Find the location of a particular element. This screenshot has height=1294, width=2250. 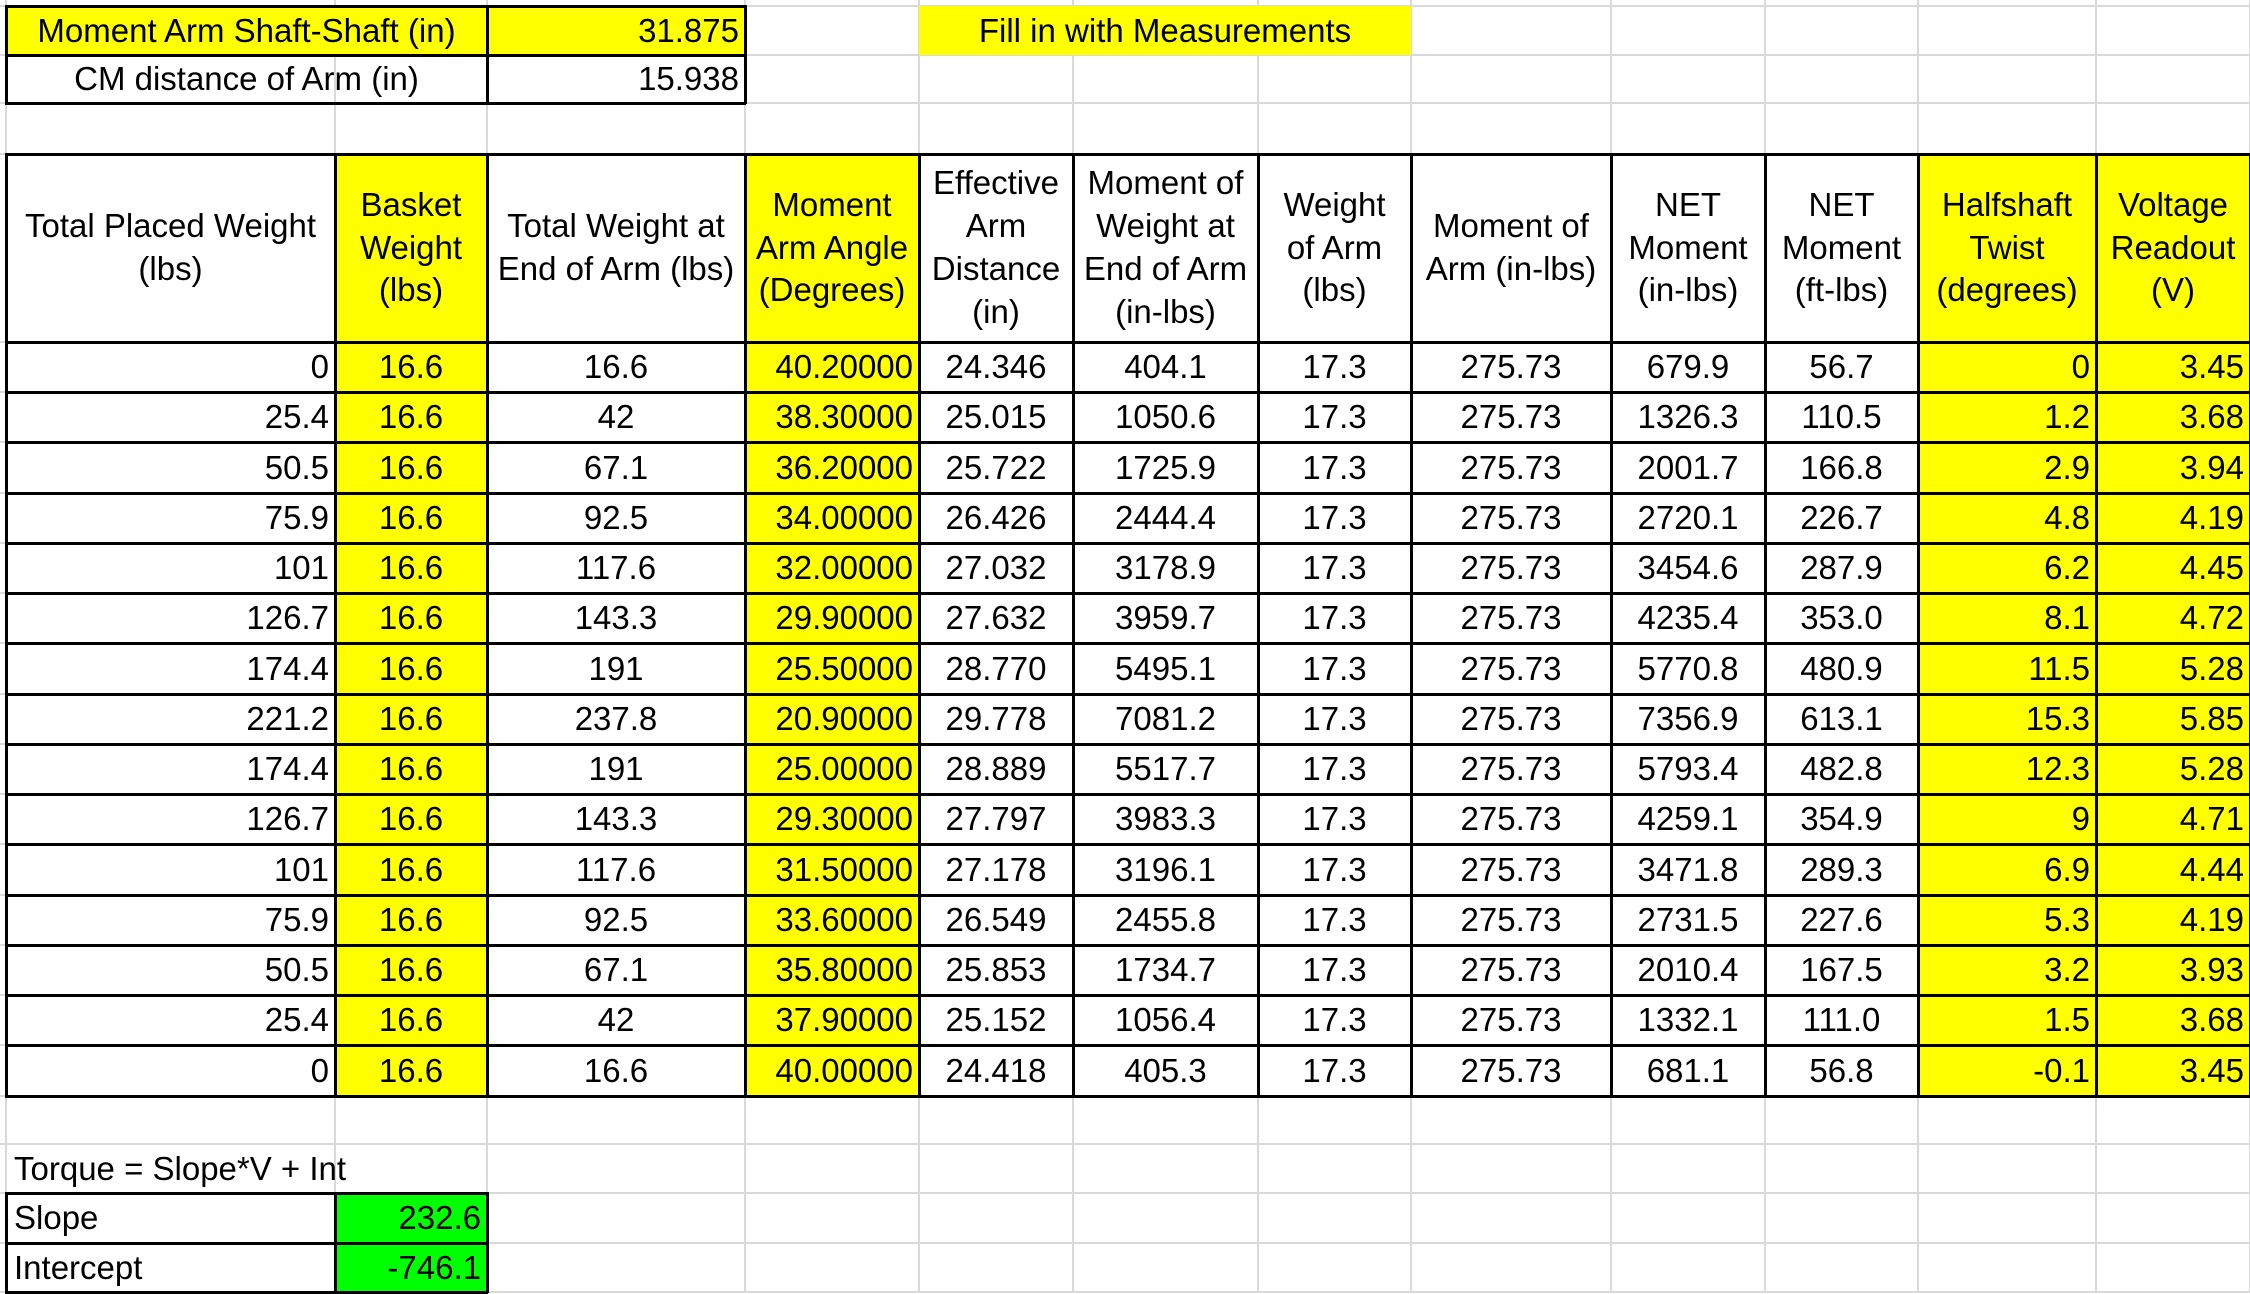

table-cell: 40.20000 is located at coordinates (832, 367).